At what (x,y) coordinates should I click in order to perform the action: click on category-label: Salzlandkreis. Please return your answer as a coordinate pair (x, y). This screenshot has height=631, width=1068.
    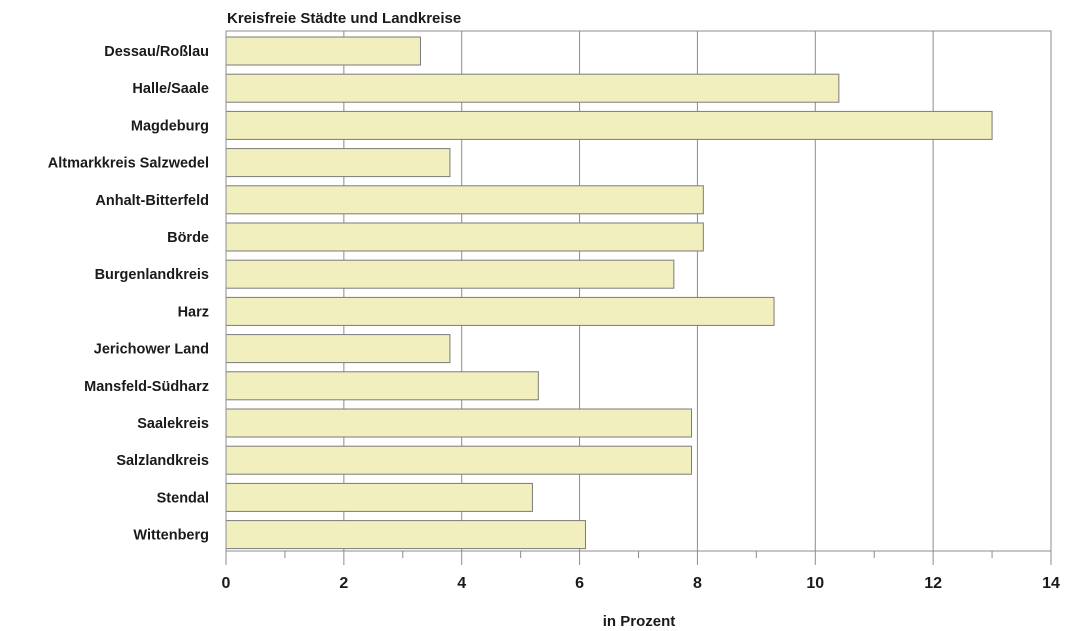
    Looking at the image, I should click on (162, 461).